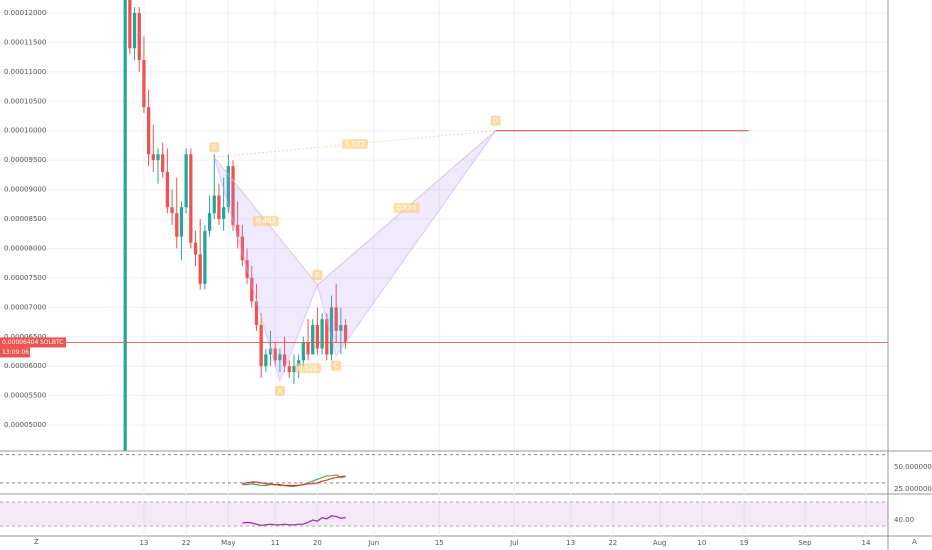 The height and width of the screenshot is (550, 932). I want to click on point-label: X, so click(214, 147).